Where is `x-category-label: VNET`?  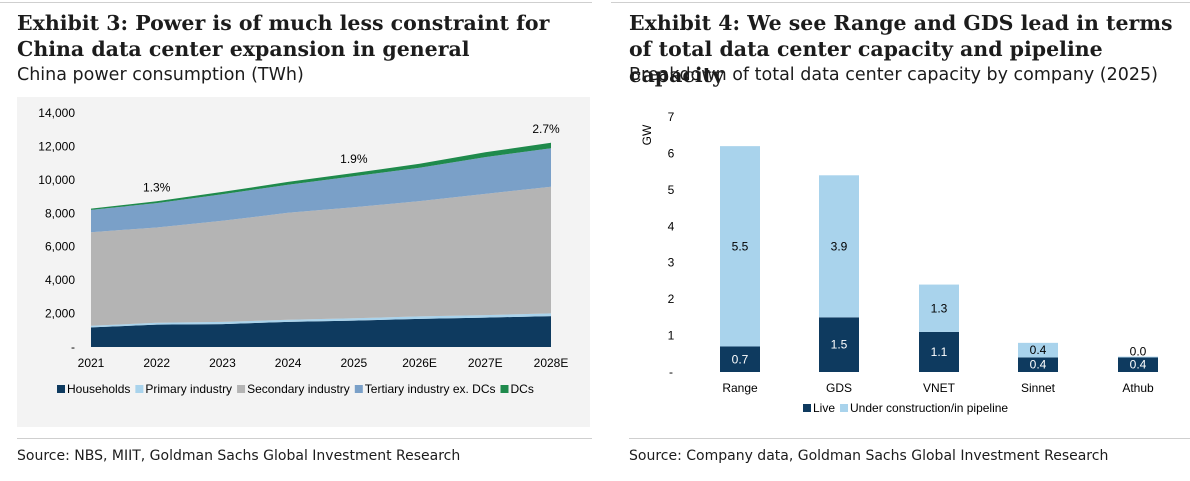
x-category-label: VNET is located at coordinates (939, 388).